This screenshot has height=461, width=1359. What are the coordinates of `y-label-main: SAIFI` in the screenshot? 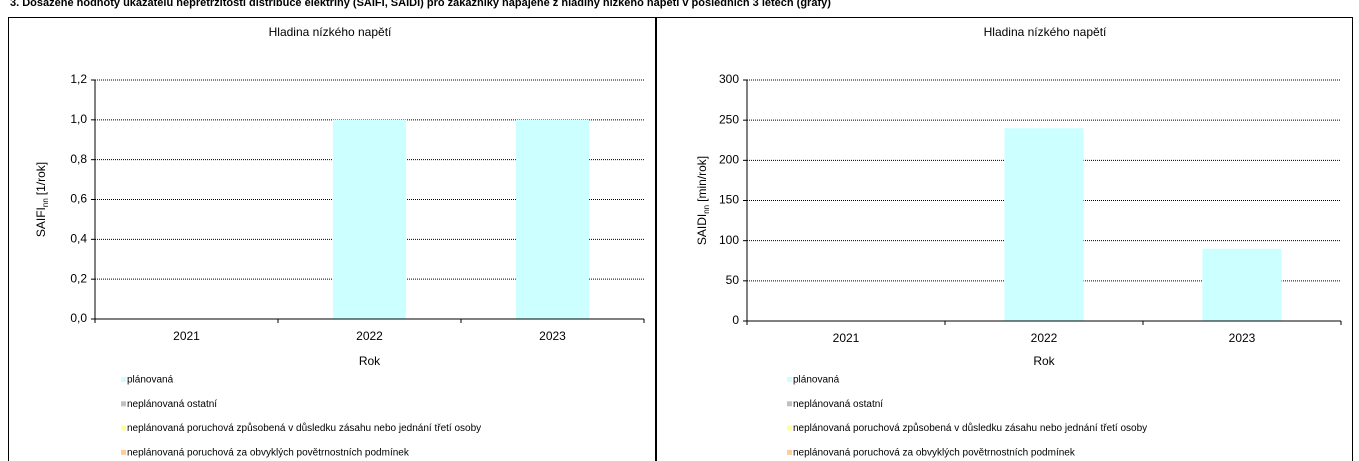 It's located at (41, 222).